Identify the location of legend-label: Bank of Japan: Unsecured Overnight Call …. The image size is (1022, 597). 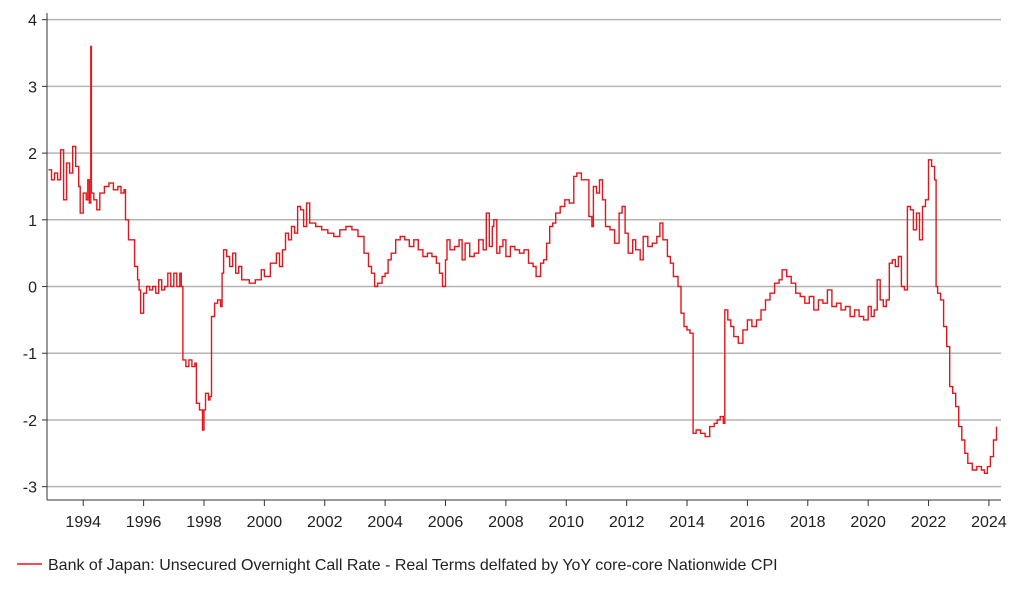
(413, 565).